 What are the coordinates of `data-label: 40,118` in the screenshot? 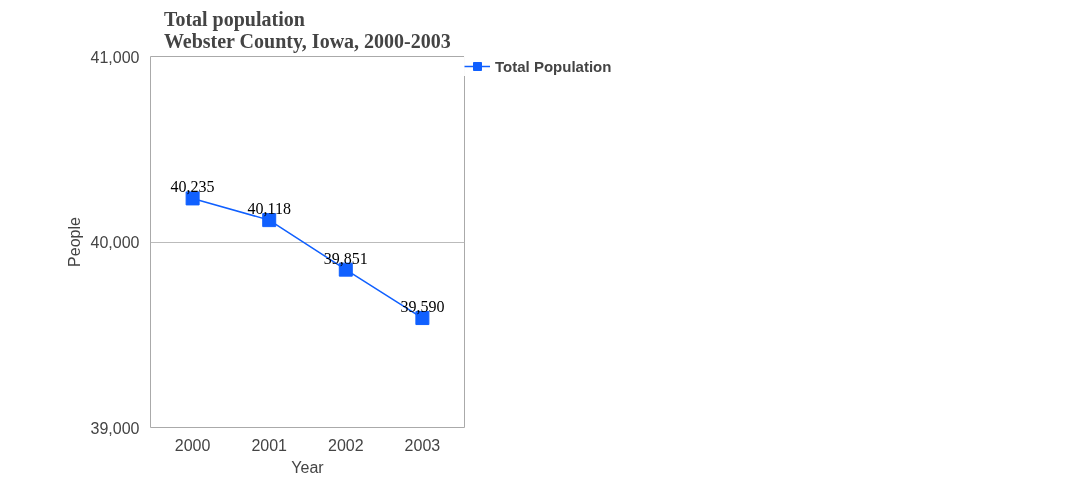 It's located at (269, 209).